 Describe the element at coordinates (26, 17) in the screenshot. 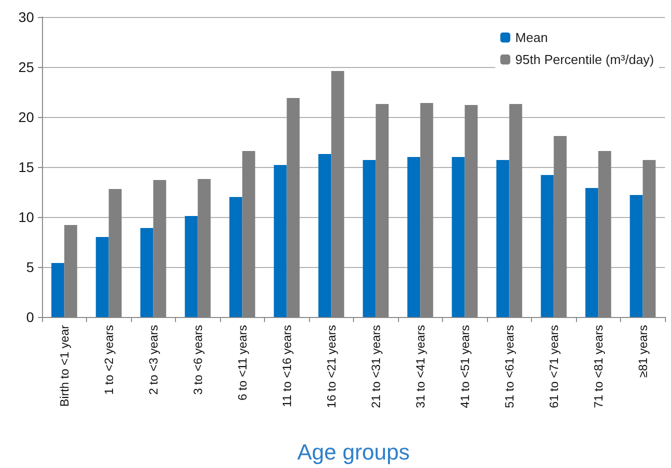

I see `y-tick-label: 30` at that location.